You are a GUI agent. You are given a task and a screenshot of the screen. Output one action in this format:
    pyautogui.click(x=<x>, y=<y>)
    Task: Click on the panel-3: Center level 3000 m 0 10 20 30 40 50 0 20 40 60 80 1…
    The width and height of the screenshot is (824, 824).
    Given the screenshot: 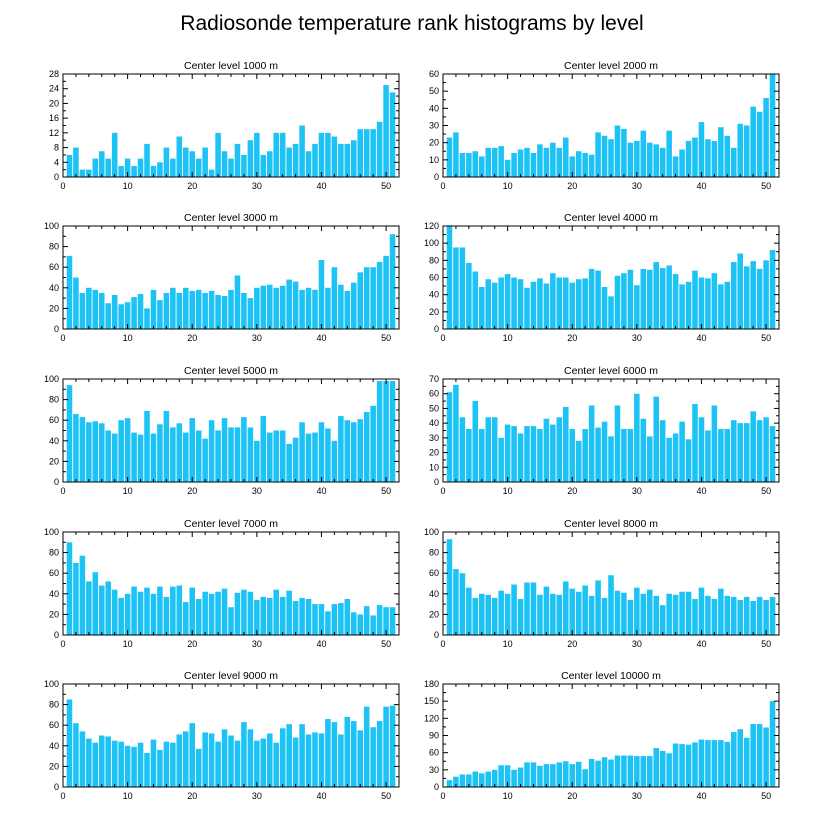 What is the action you would take?
    pyautogui.click(x=222, y=277)
    